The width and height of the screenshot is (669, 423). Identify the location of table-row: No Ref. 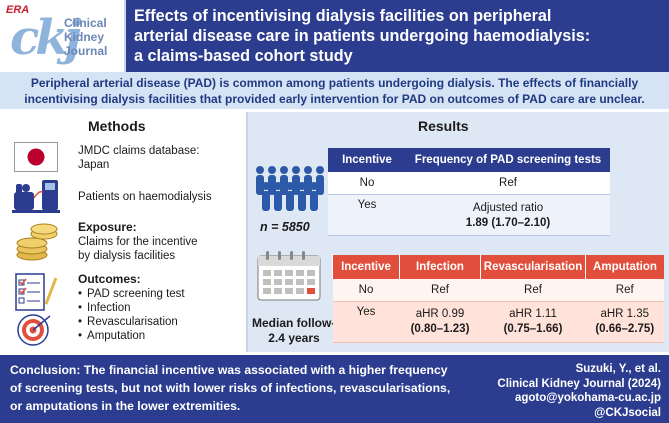
(469, 183).